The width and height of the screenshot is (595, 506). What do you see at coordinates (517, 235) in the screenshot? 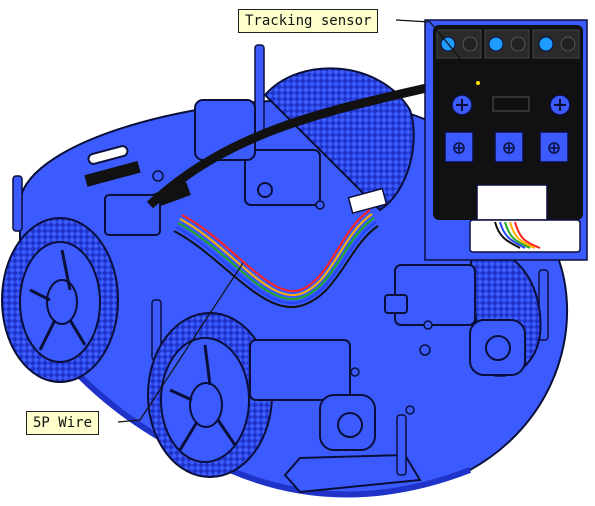
I see `sensor-wires` at bounding box center [517, 235].